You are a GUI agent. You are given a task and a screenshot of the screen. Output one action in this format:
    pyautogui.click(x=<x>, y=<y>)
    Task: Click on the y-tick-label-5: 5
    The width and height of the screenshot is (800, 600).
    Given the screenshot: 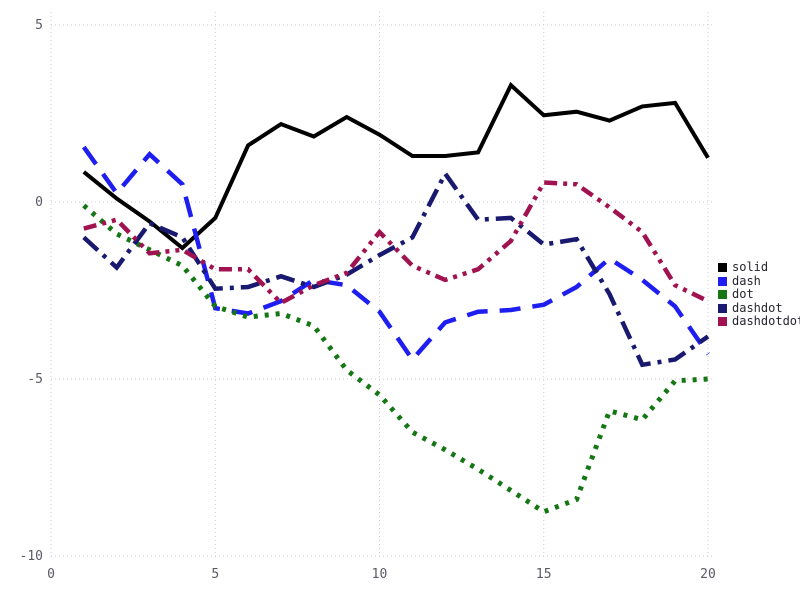 What is the action you would take?
    pyautogui.click(x=39, y=25)
    